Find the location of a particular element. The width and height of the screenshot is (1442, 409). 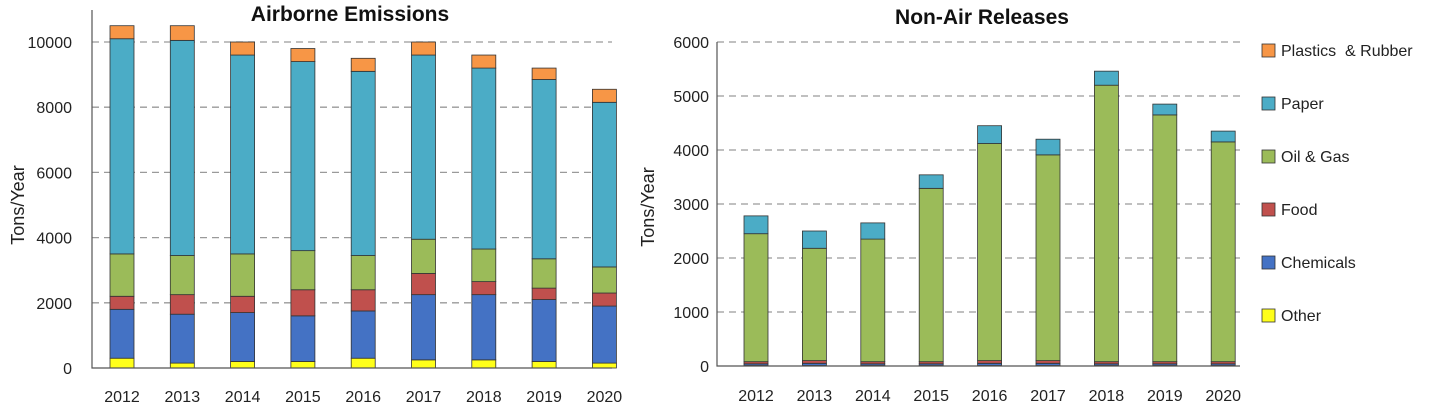

bar-segment-other-2014 is located at coordinates (243, 365).